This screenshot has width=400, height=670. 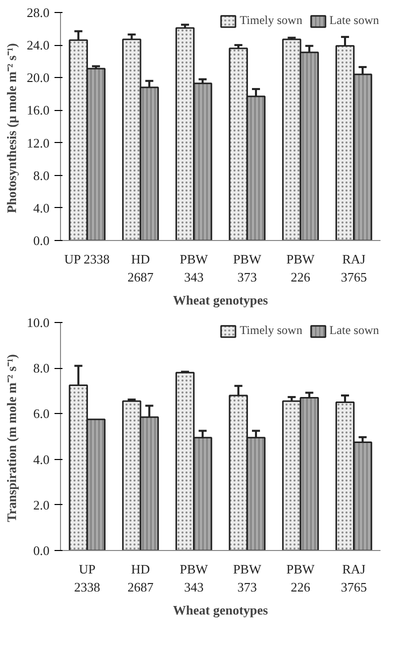 What do you see at coordinates (11, 128) in the screenshot?
I see `y-axis-title: Photosynthesis (µ mole m⁻² s⁻¹)` at bounding box center [11, 128].